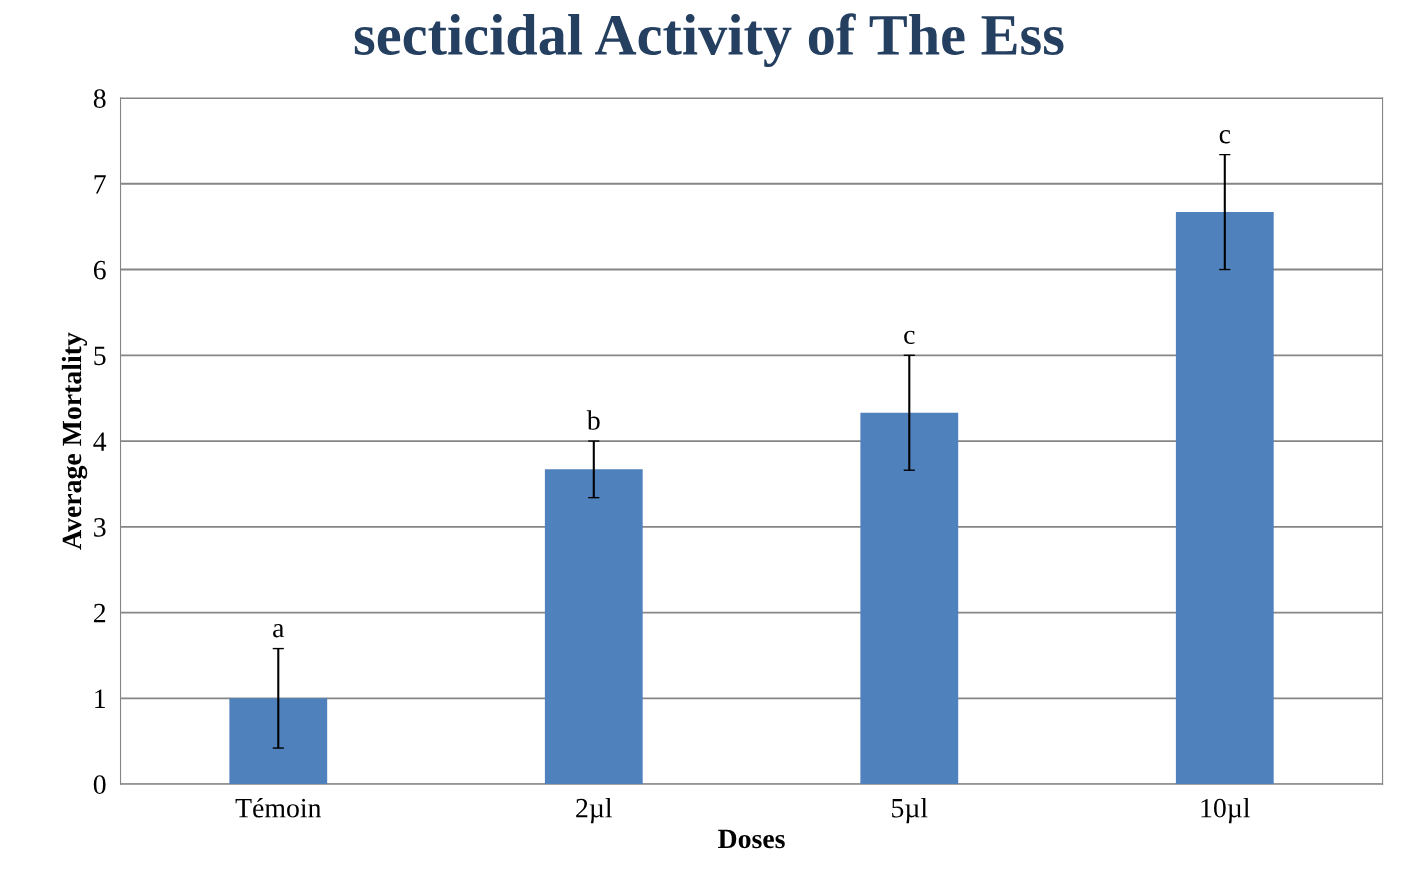  Describe the element at coordinates (99, 613) in the screenshot. I see `y-tick-label: 2` at that location.